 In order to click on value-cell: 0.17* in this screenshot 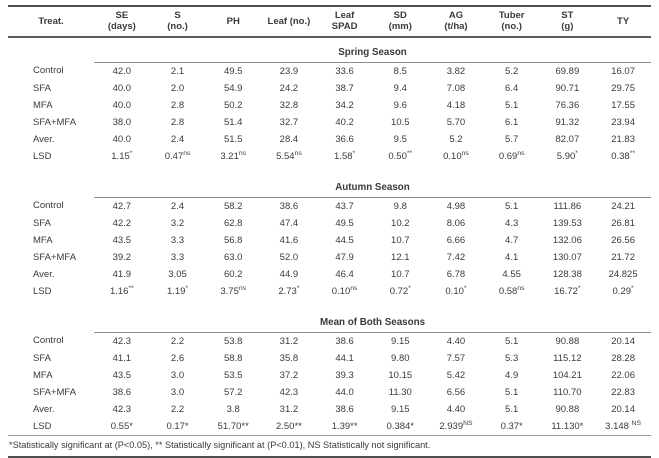, I will do `click(177, 426)`.